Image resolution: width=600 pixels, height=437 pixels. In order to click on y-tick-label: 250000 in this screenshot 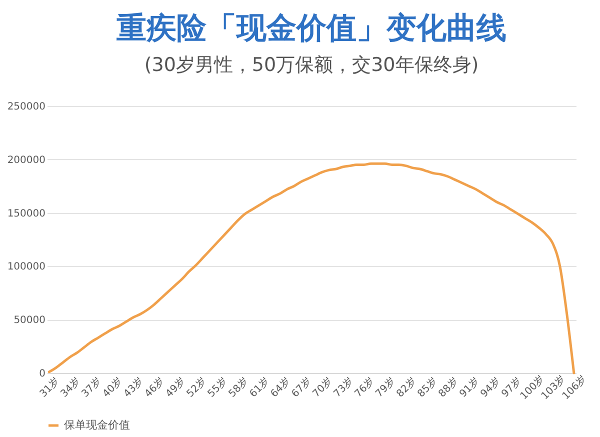, I will do `click(26, 107)`.